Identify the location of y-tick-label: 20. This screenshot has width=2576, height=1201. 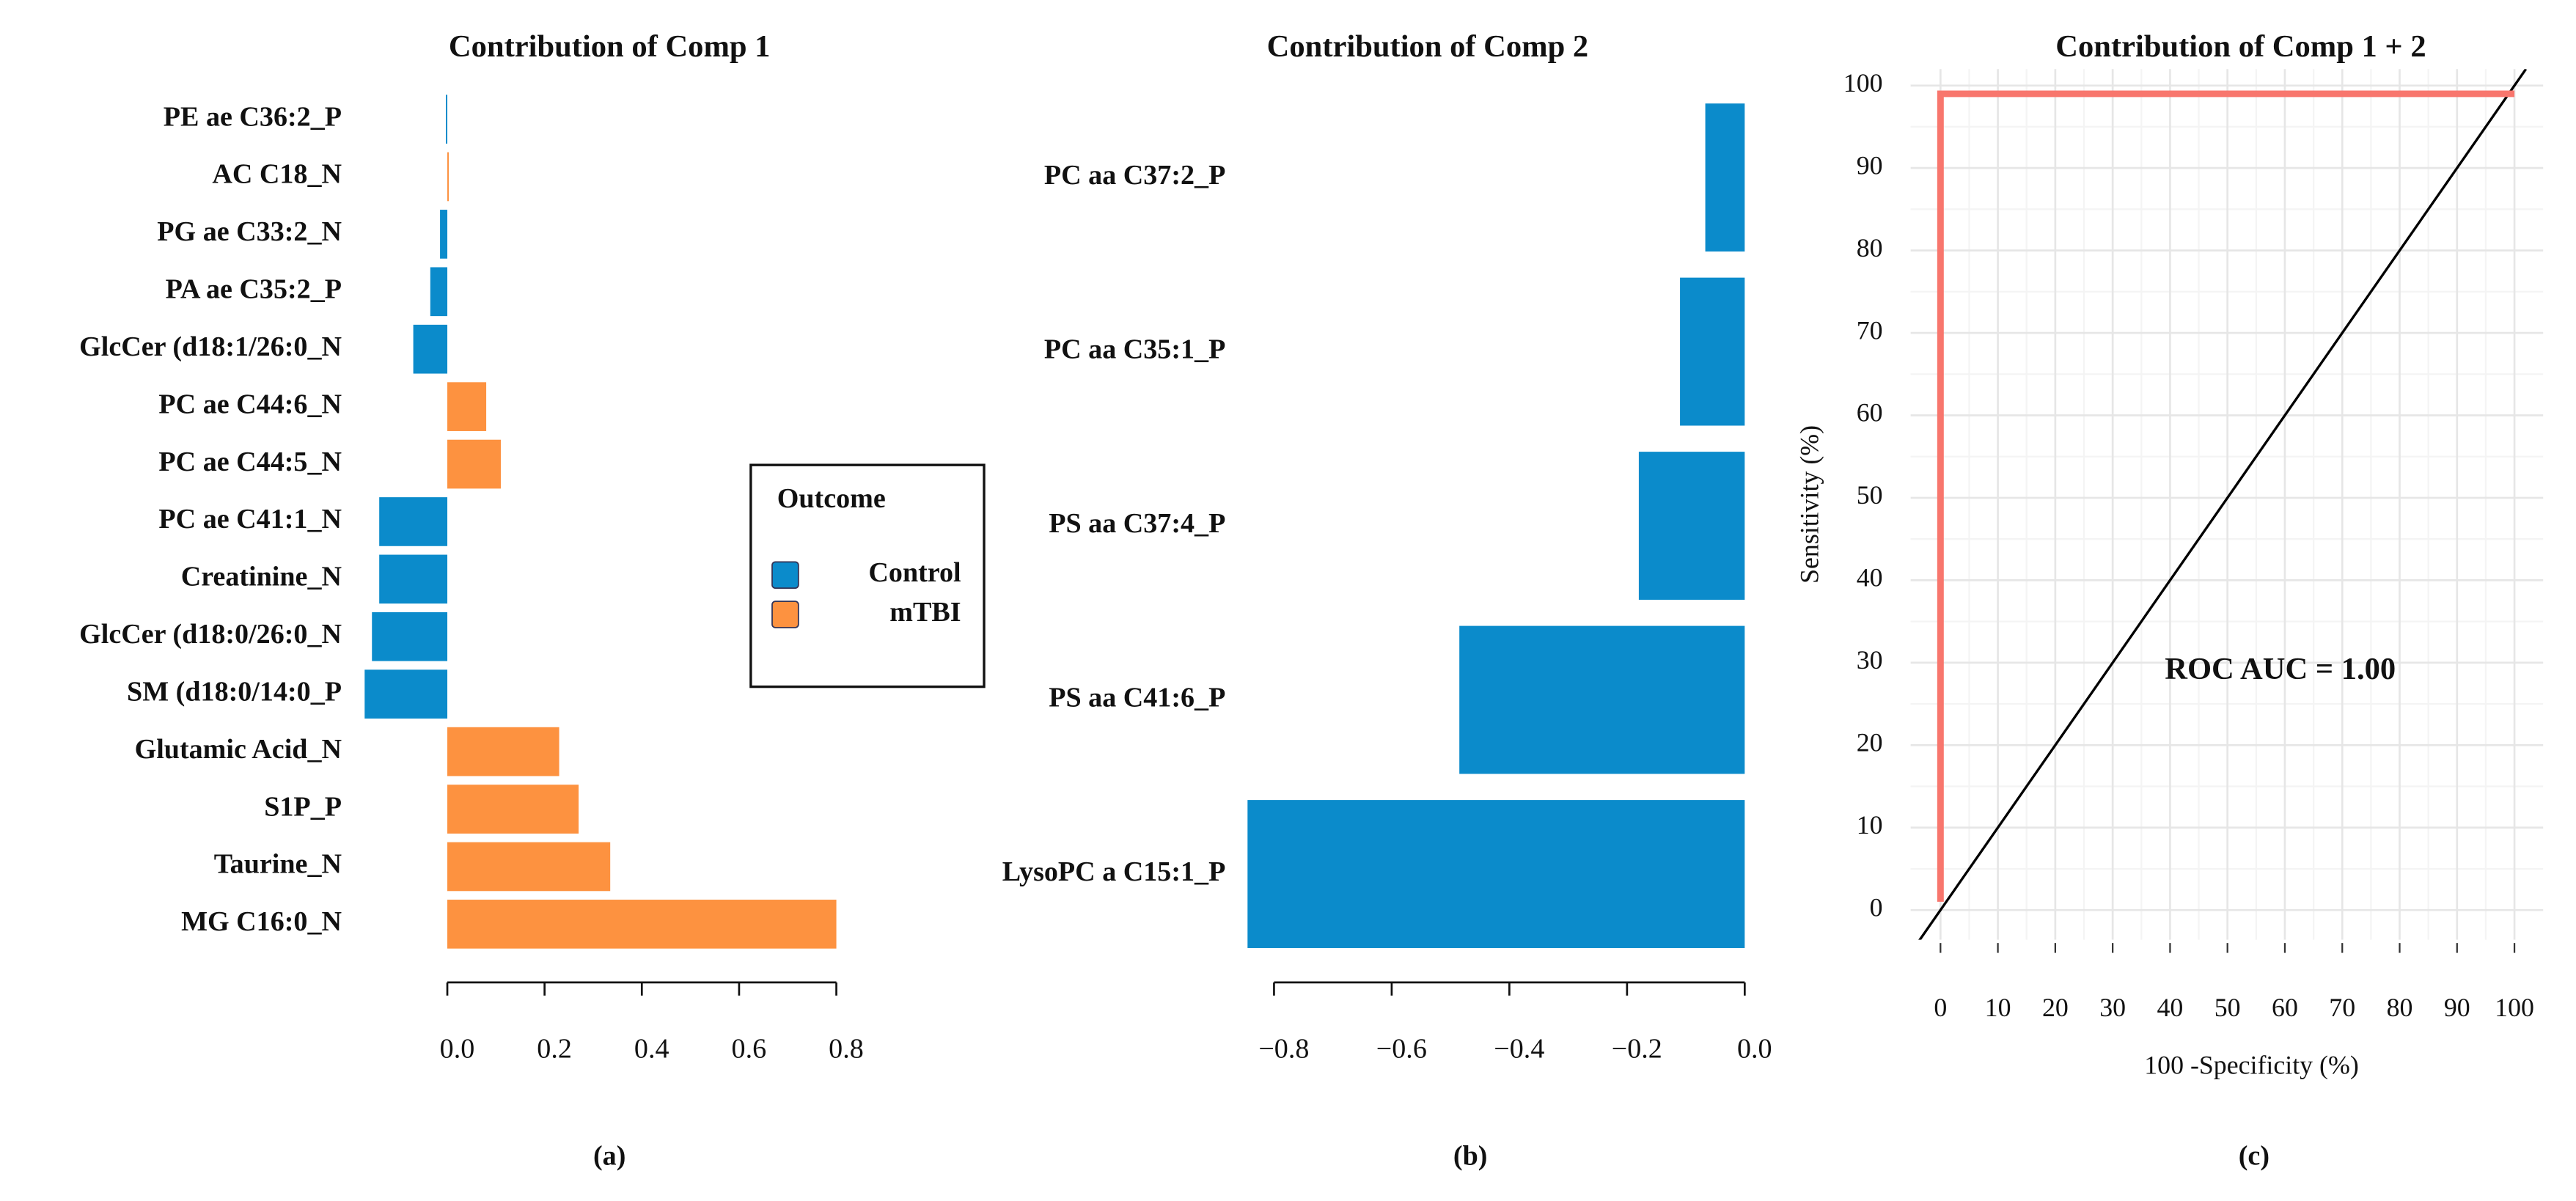
(1870, 742).